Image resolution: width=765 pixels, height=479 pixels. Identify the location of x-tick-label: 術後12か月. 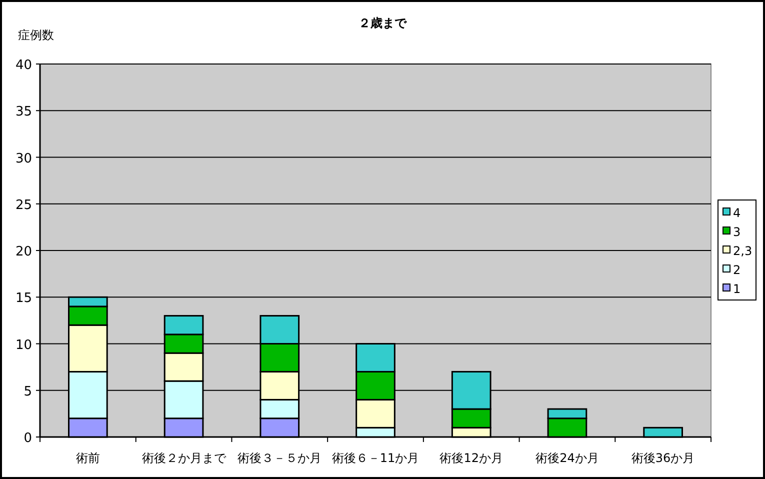
(471, 458).